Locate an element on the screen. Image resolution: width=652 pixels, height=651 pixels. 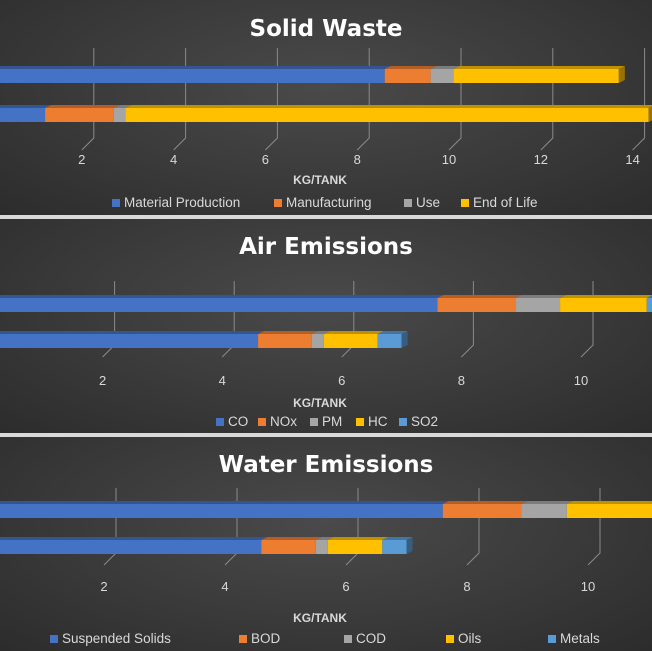
legend-label: SO2 is located at coordinates (424, 421).